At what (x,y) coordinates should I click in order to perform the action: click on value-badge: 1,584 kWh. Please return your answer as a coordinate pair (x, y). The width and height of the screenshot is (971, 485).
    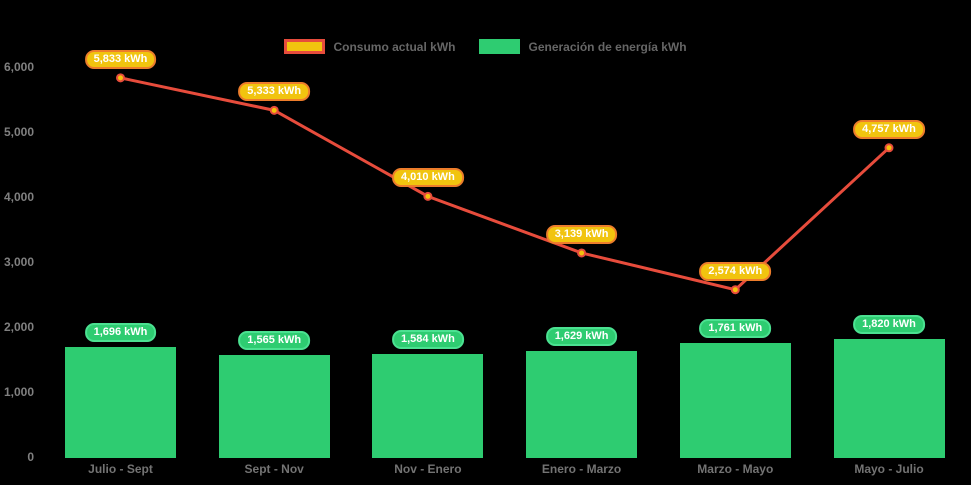
    Looking at the image, I should click on (427, 340).